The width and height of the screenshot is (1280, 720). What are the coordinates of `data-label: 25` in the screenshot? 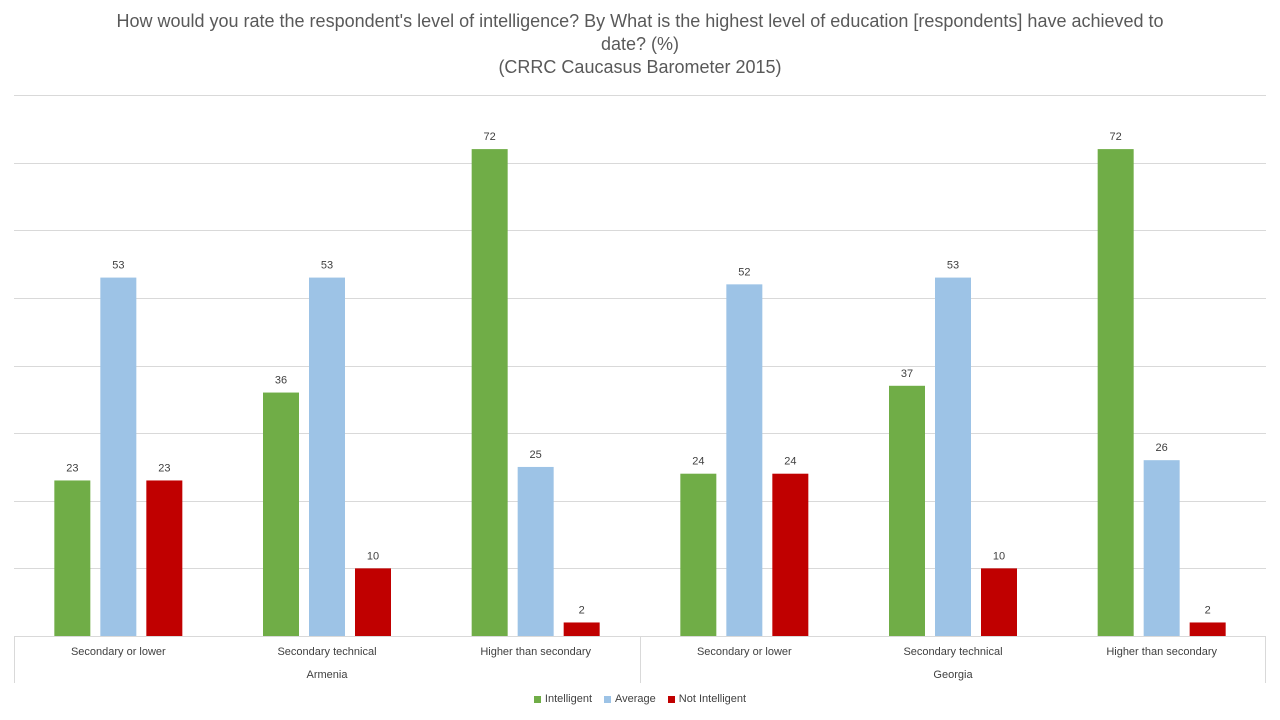 It's located at (536, 455).